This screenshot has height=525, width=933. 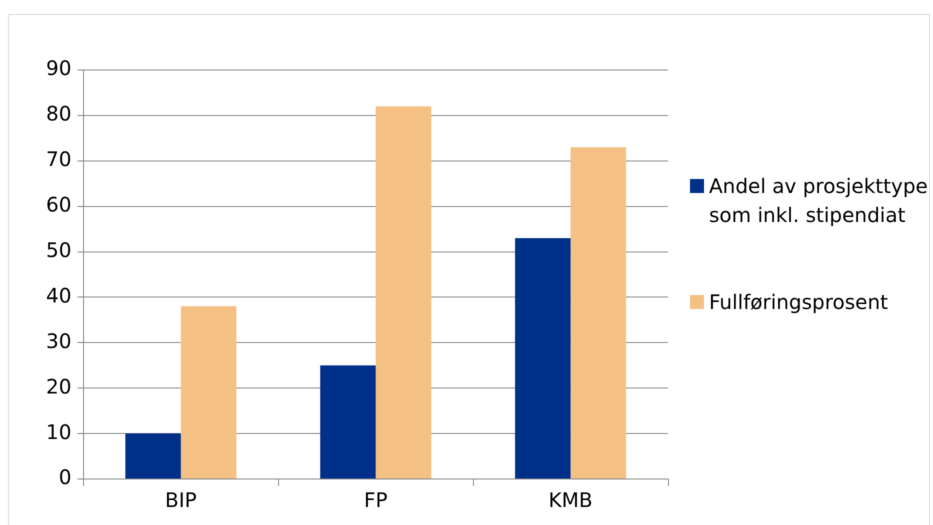 What do you see at coordinates (59, 386) in the screenshot?
I see `y-tick-label: 20` at bounding box center [59, 386].